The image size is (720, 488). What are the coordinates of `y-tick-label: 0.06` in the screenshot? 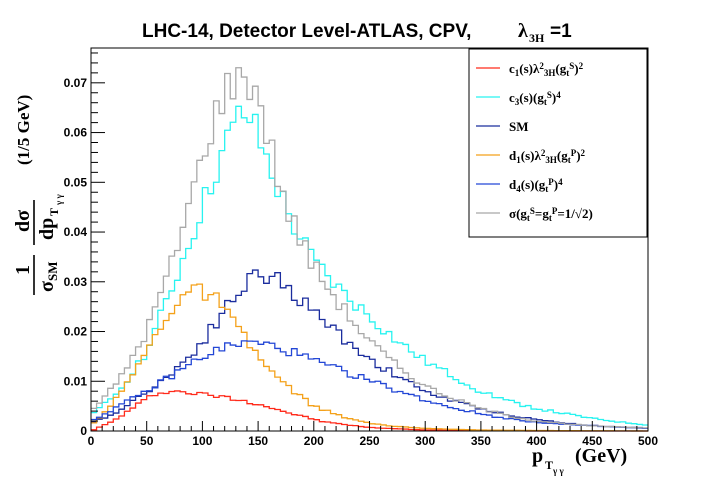 It's located at (76, 133).